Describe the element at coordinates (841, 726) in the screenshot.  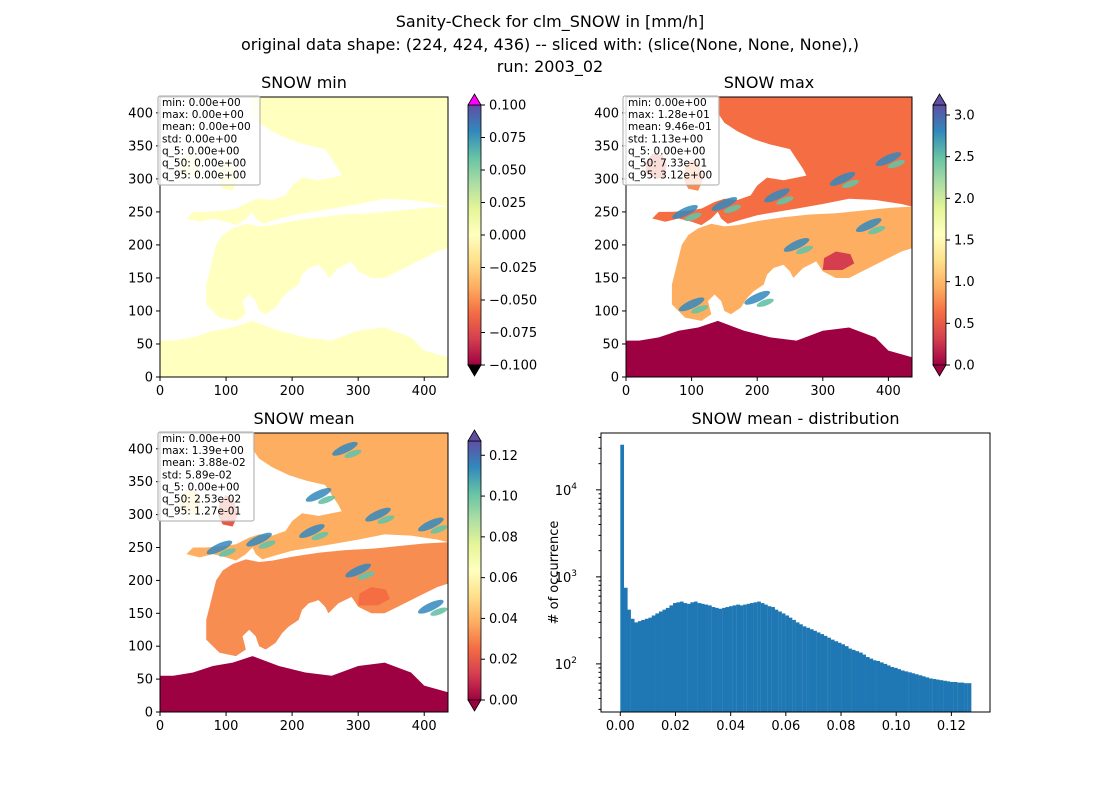
I see `x-tick-label: 0.08` at that location.